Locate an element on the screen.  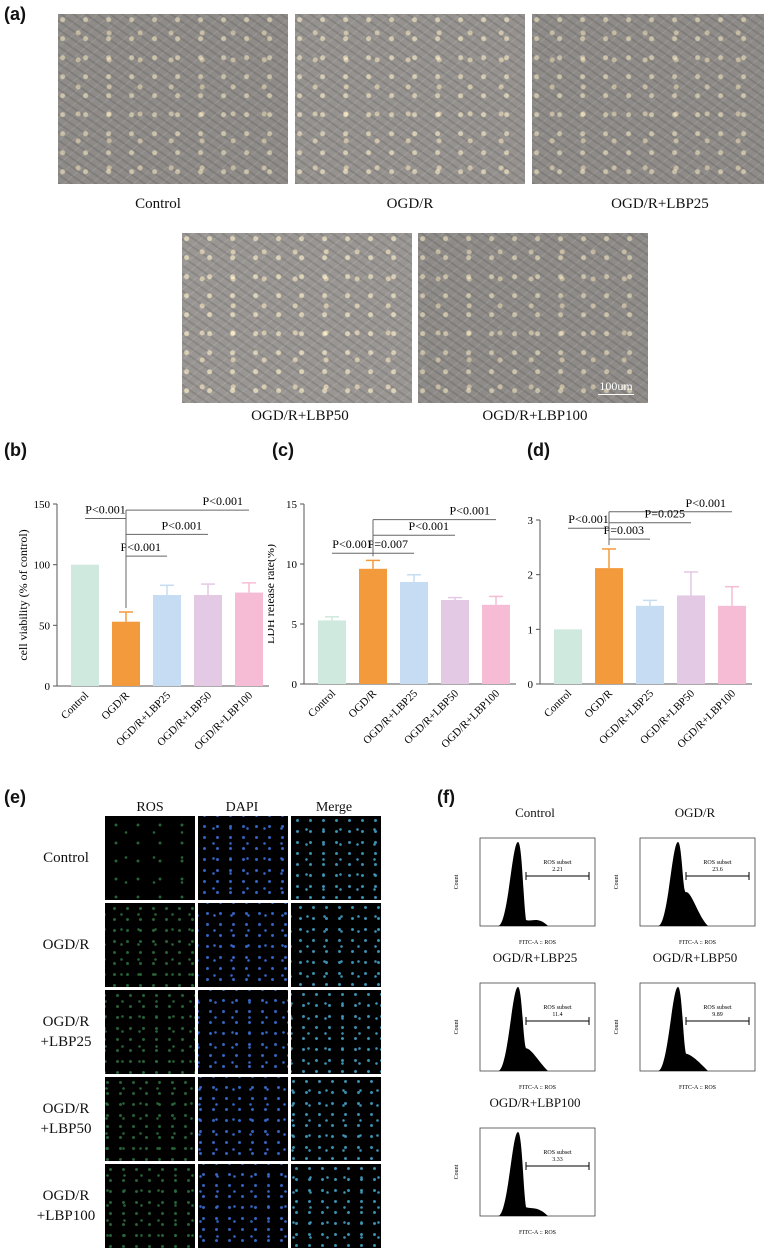
flow-plot-title: OGD/R+LBP25 is located at coordinates (535, 957).